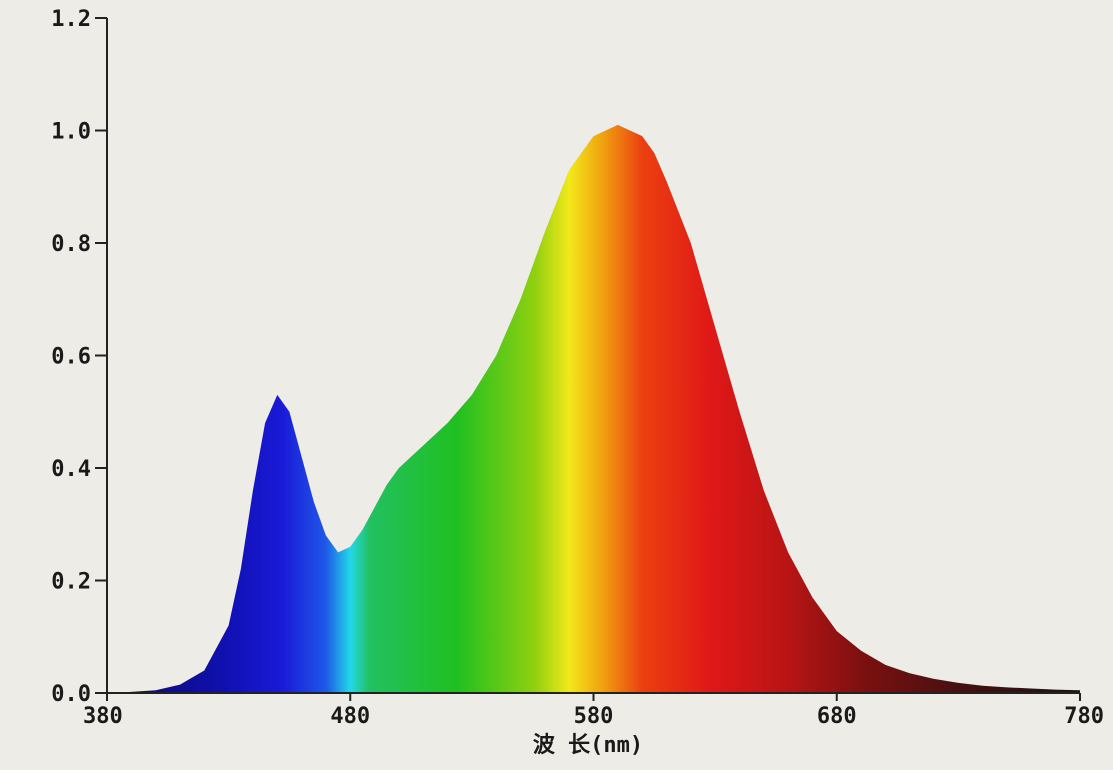  What do you see at coordinates (103, 716) in the screenshot?
I see `x-tick-label: 380` at bounding box center [103, 716].